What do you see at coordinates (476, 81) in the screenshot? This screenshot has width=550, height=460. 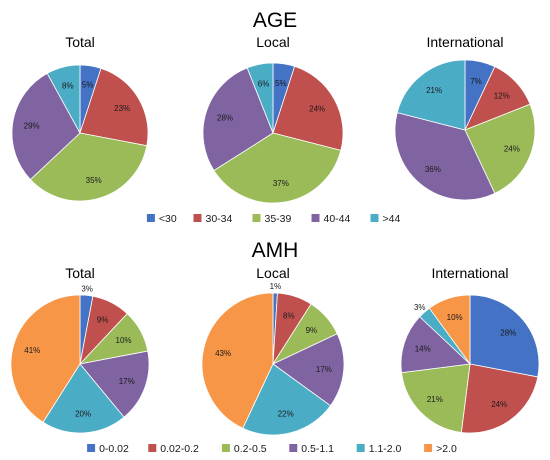 I see `age-international-label-lt-30: 7%` at bounding box center [476, 81].